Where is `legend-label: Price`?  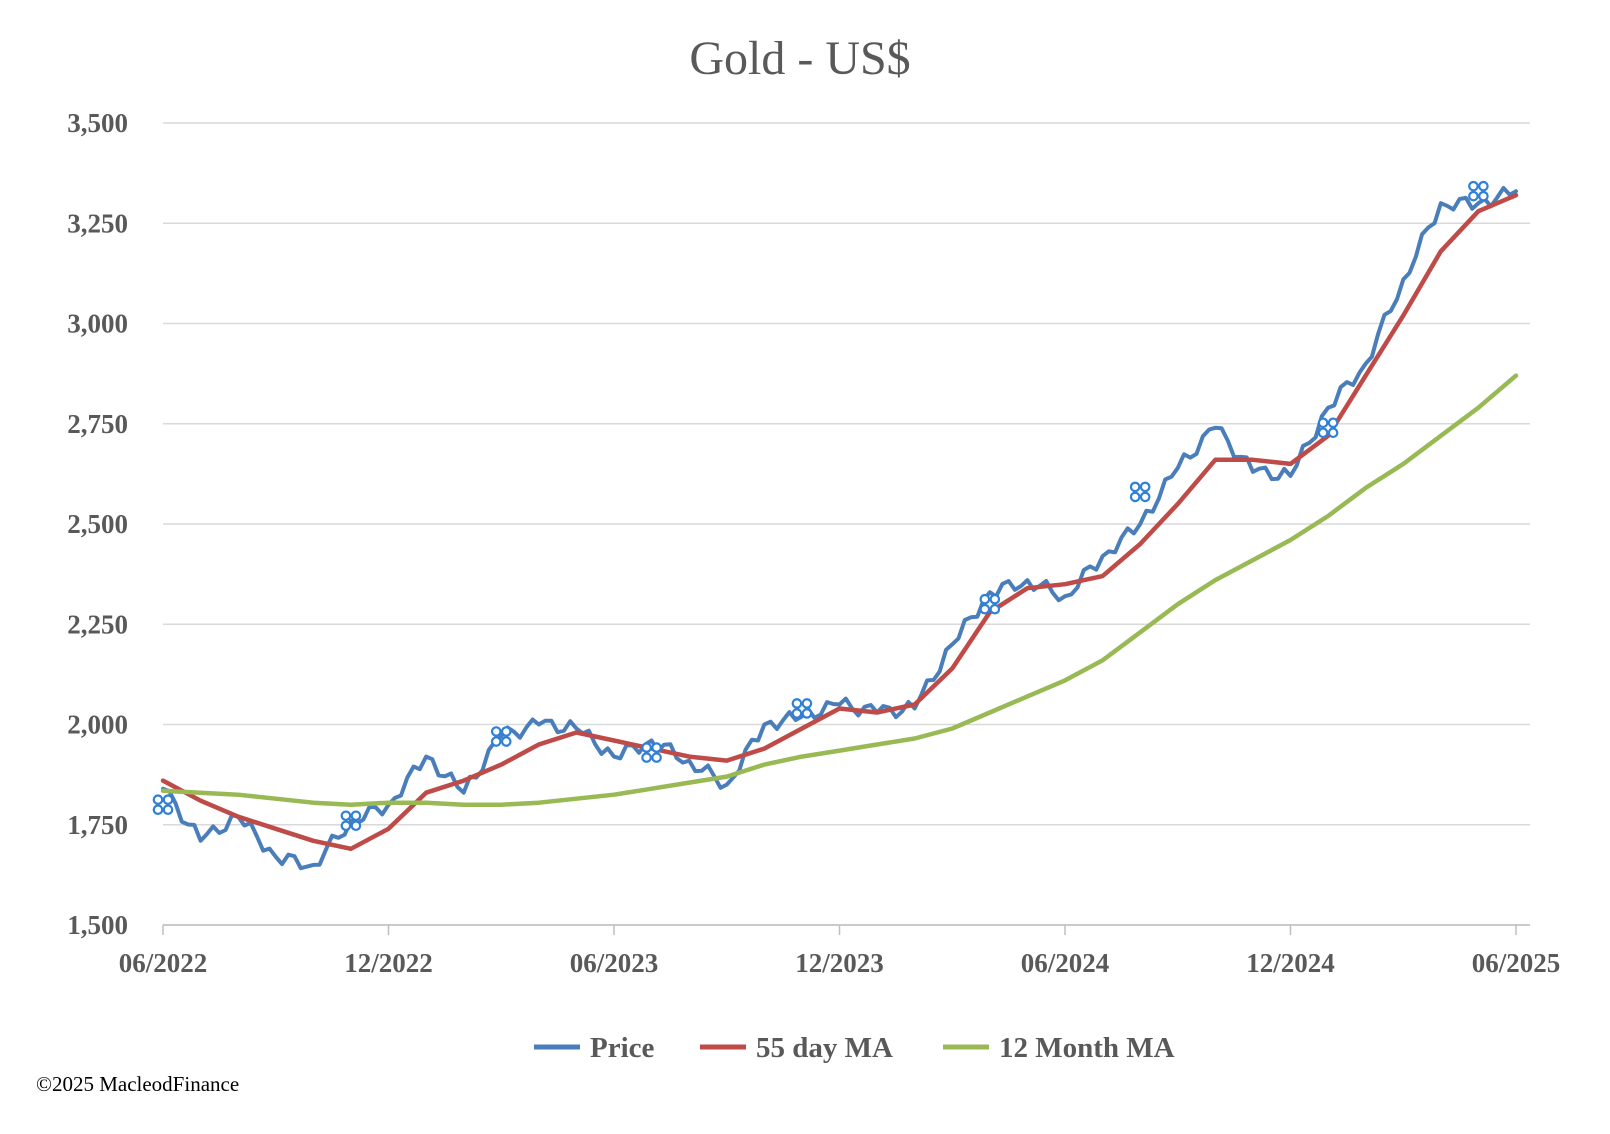 legend-label: Price is located at coordinates (622, 1048).